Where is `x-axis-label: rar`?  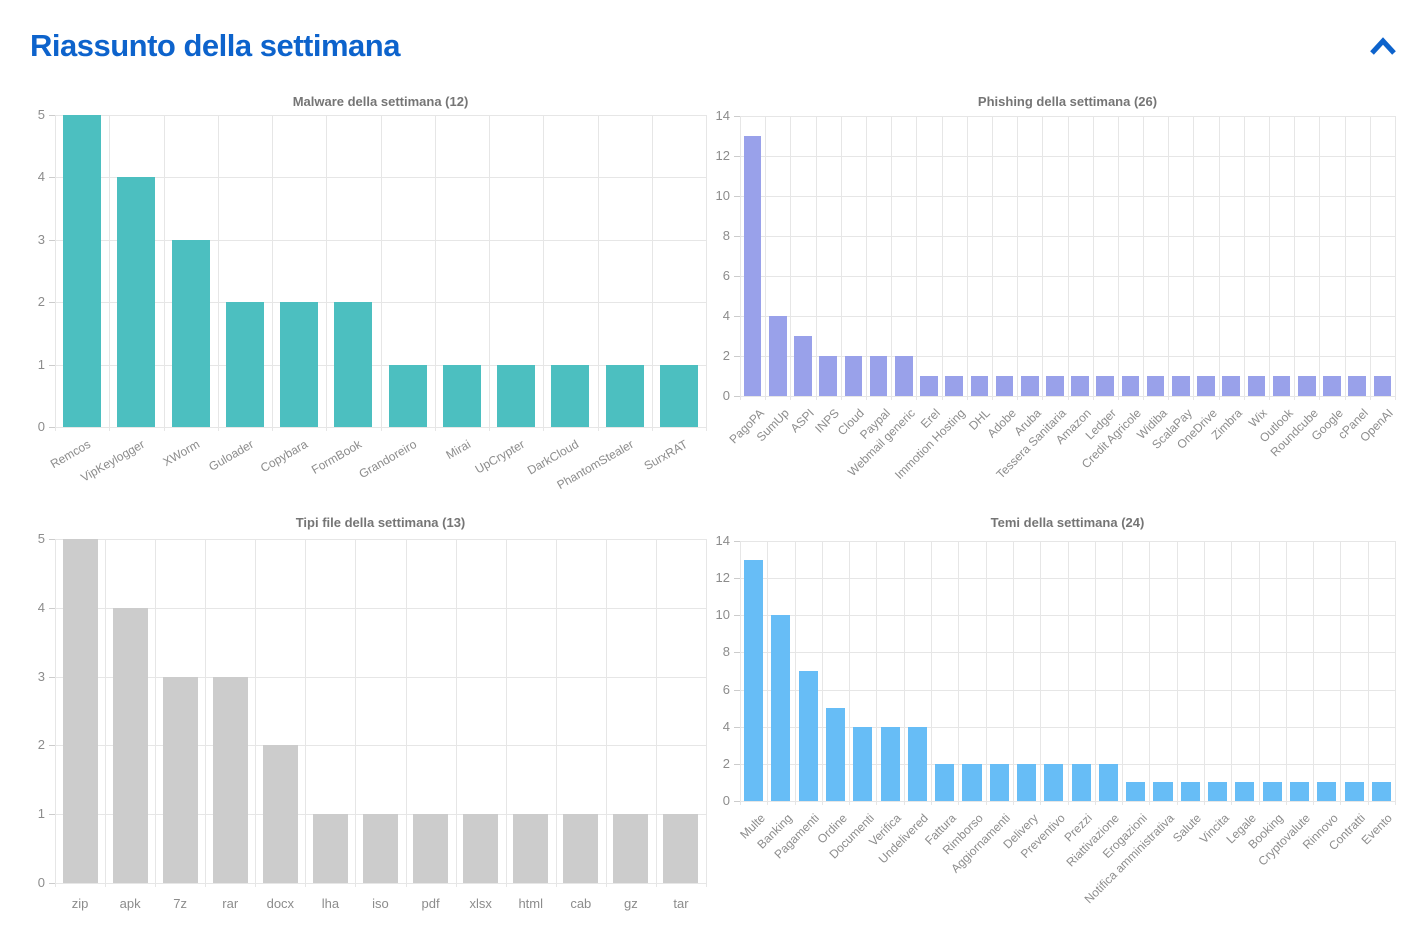 x-axis-label: rar is located at coordinates (230, 903).